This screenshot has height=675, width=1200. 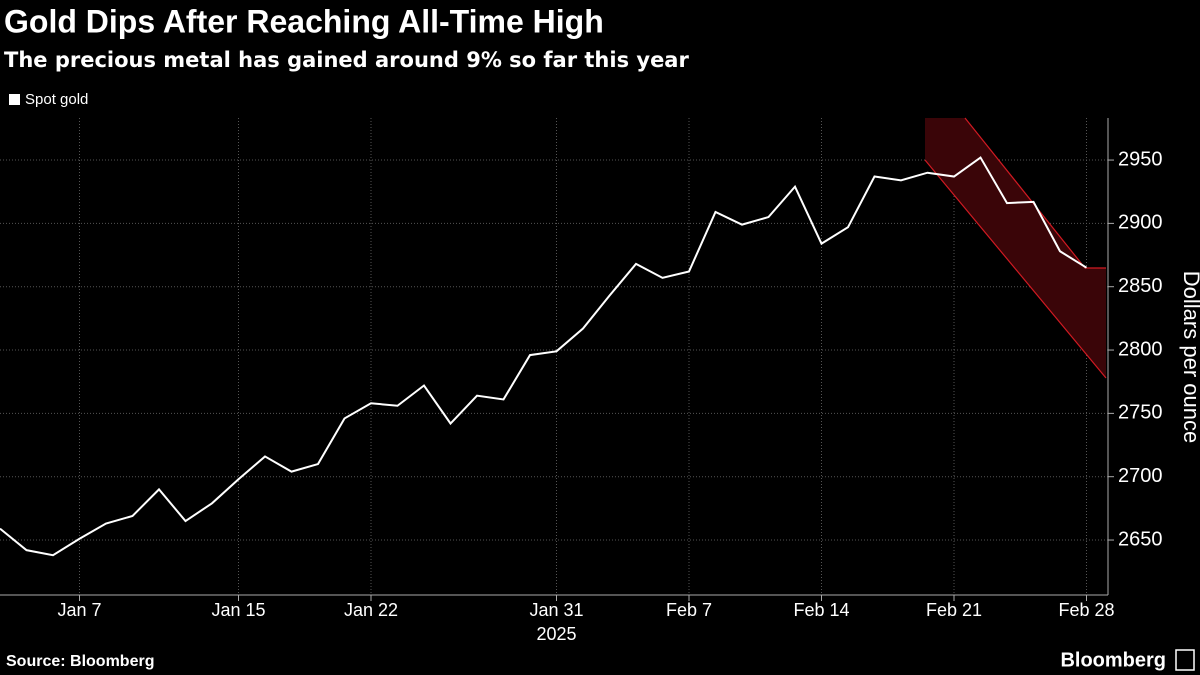 I want to click on channel-lower, so click(x=1015, y=269).